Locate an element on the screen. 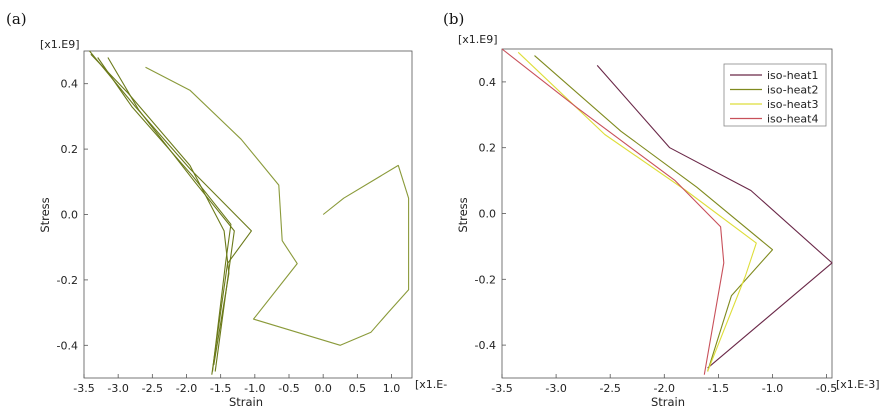 The image size is (892, 419). panel-a-y-axis-title: Stress is located at coordinates (45, 214).